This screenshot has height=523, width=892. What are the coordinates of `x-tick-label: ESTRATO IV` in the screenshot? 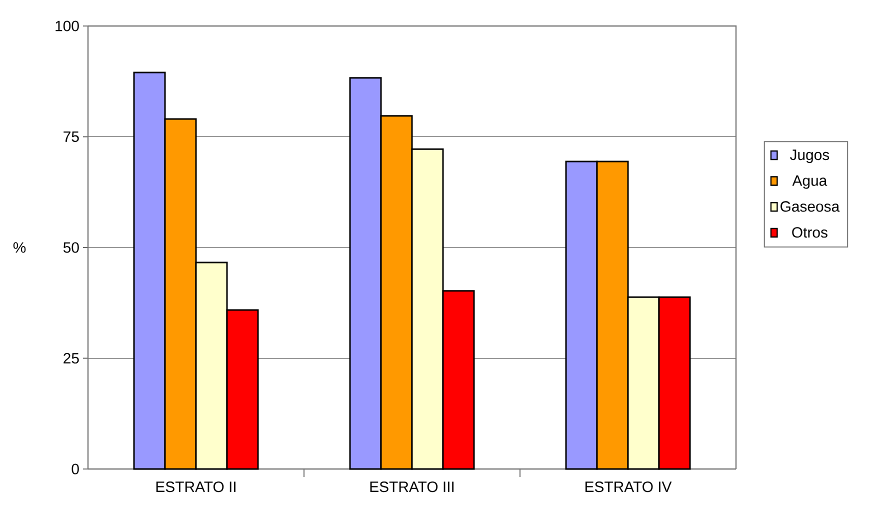 It's located at (628, 487).